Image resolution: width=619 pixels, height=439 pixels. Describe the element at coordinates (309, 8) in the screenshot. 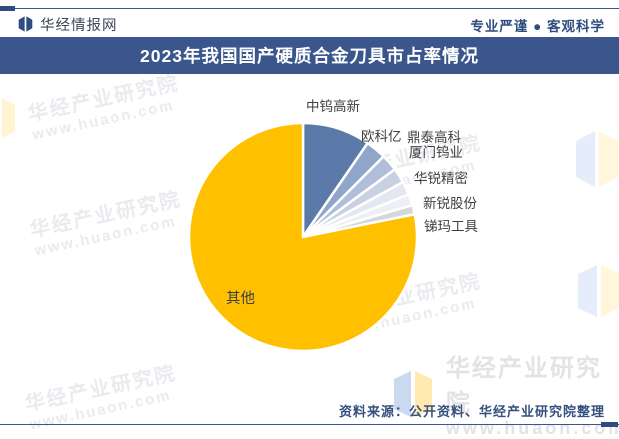

I see `top-divider` at that location.